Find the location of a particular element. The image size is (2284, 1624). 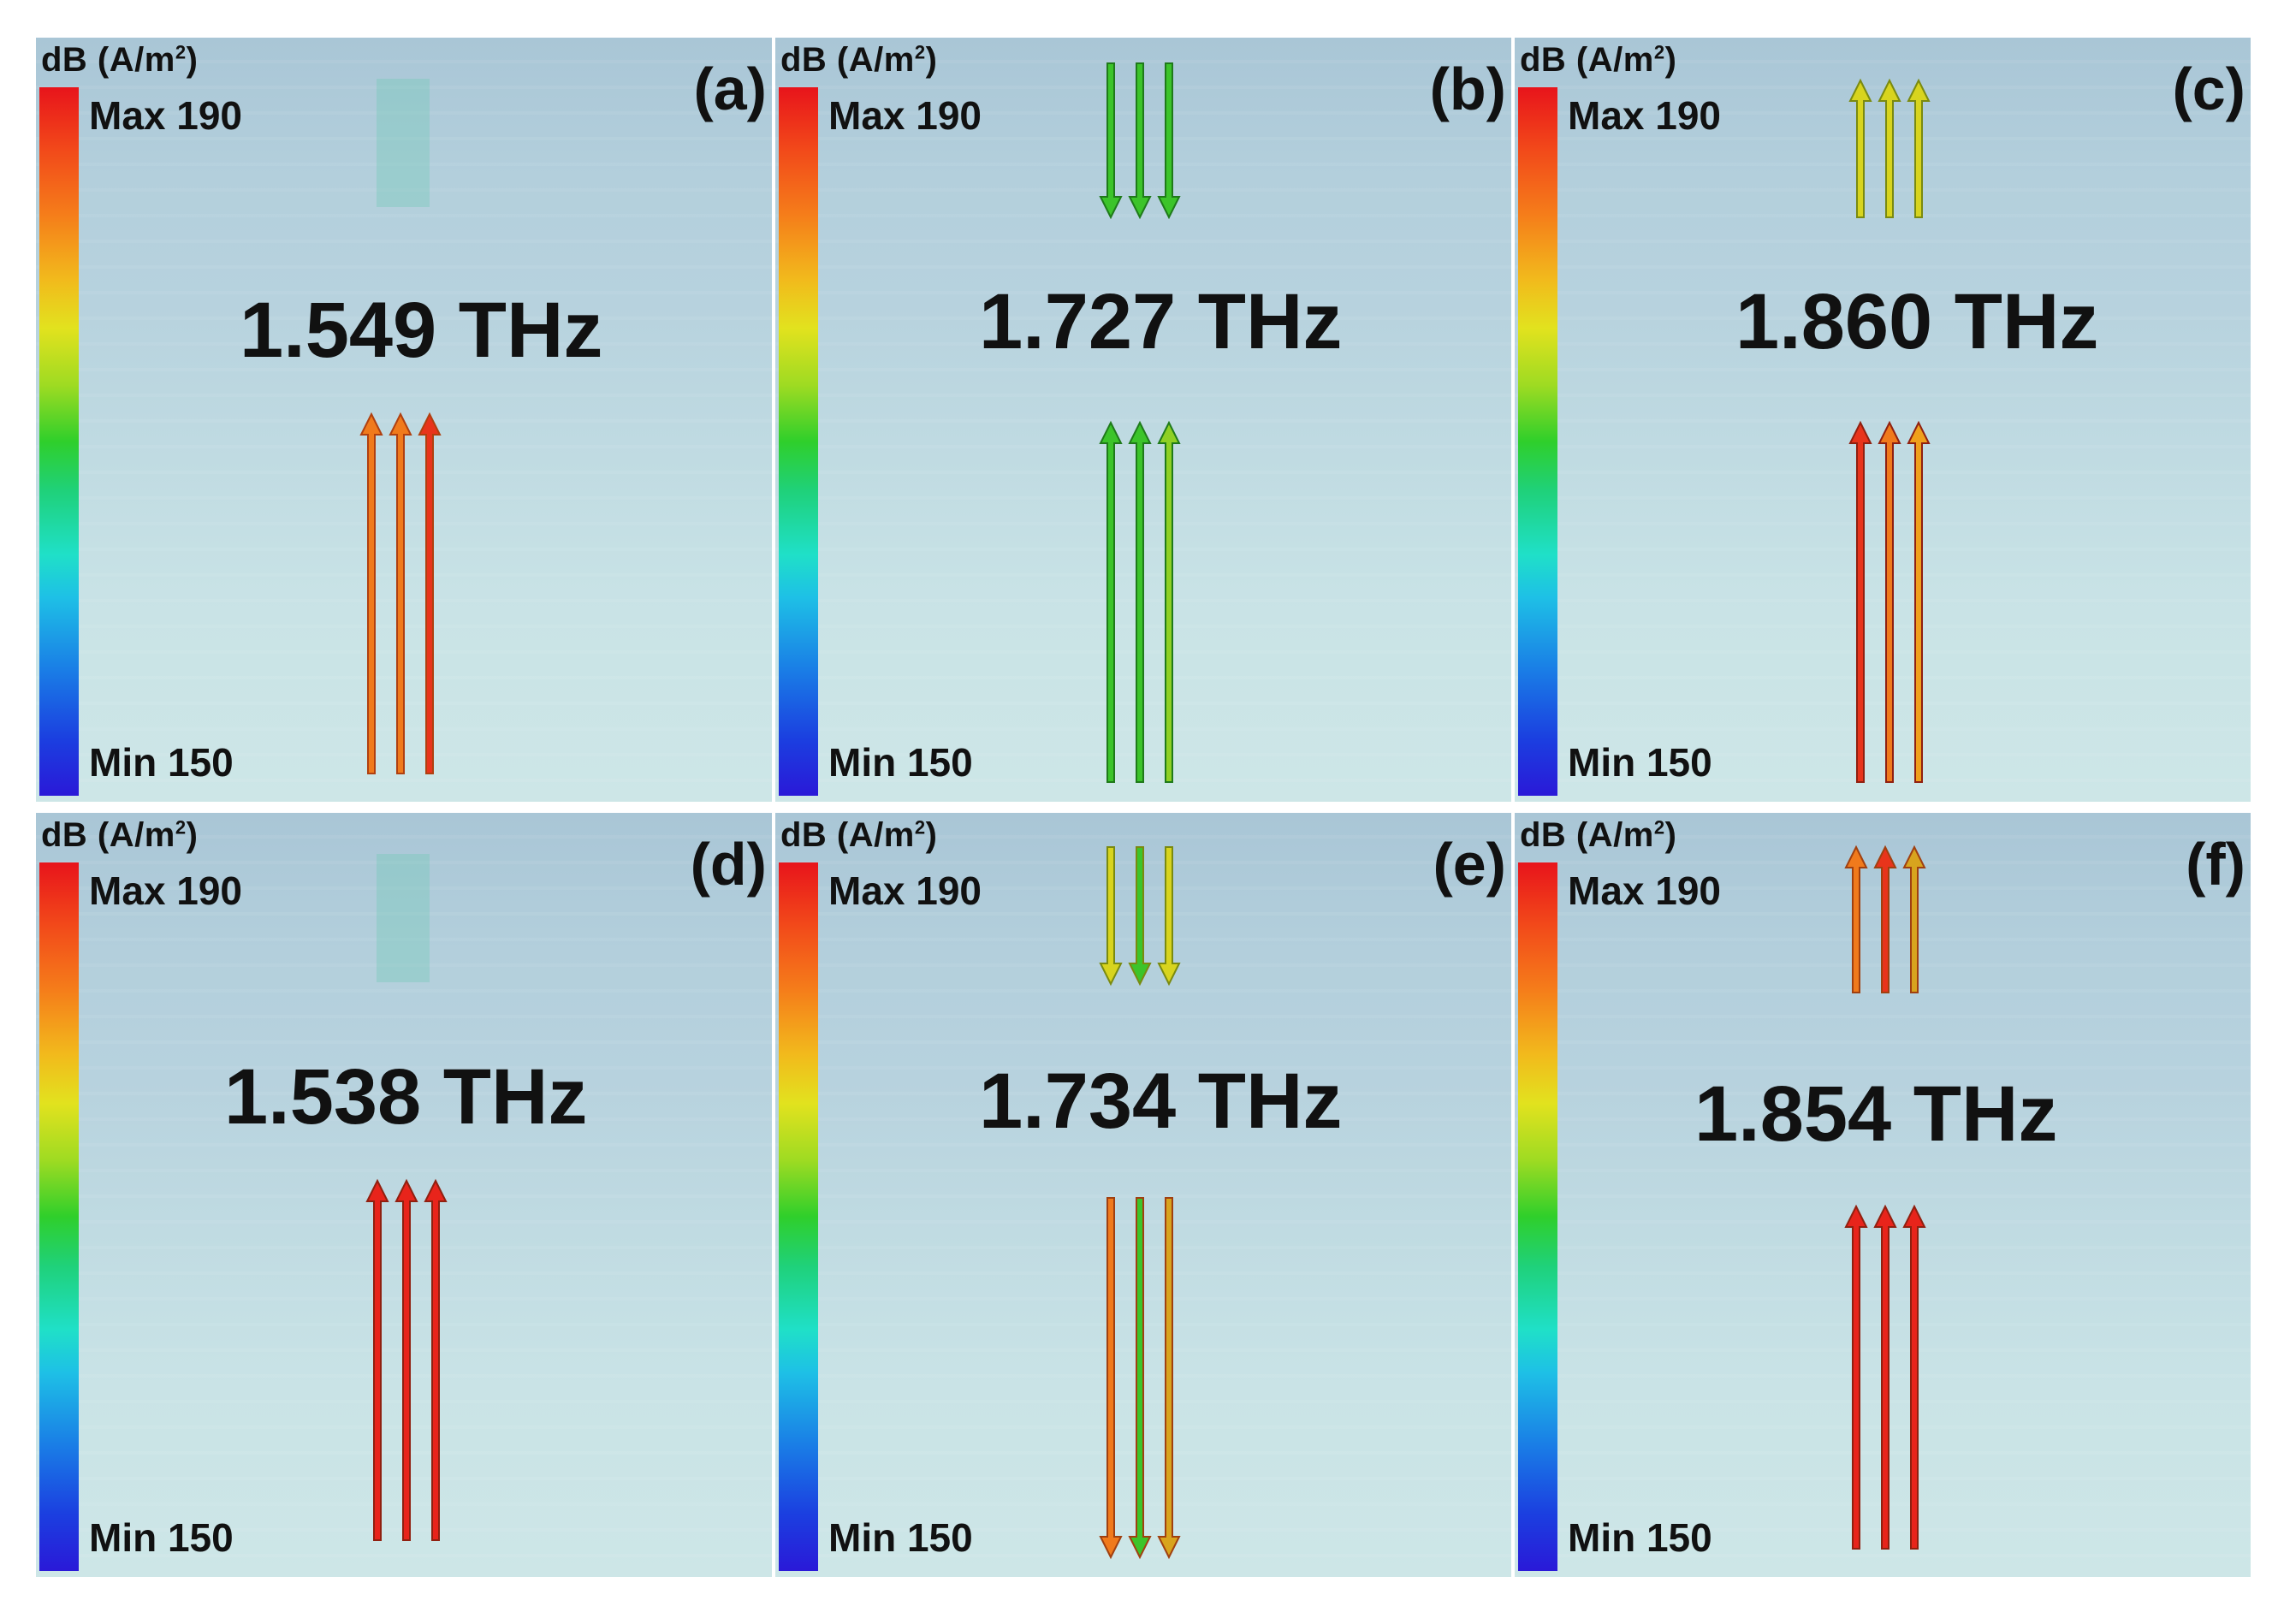

panel-label: (b) is located at coordinates (1467, 89).